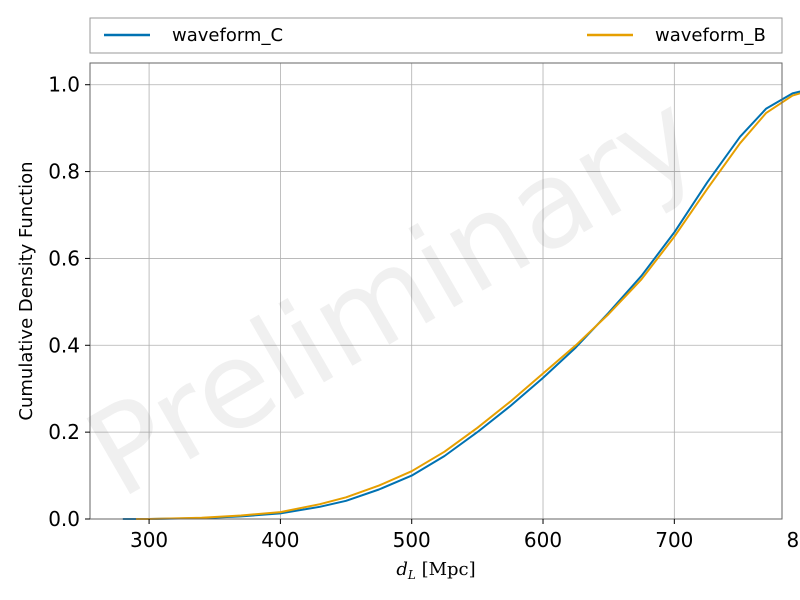 The width and height of the screenshot is (800, 600). What do you see at coordinates (26, 290) in the screenshot?
I see `y-axis-label: Cumulative Density Function` at bounding box center [26, 290].